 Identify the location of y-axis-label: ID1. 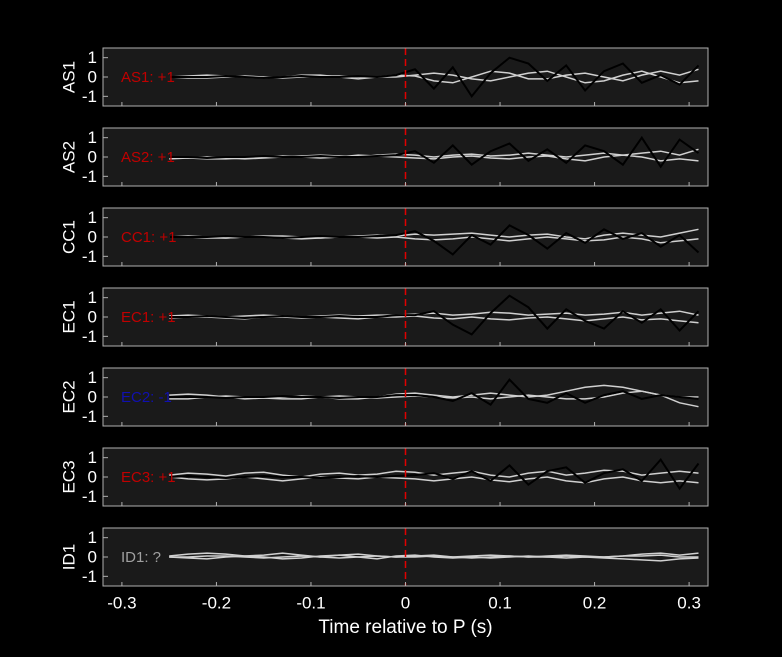
(68, 557).